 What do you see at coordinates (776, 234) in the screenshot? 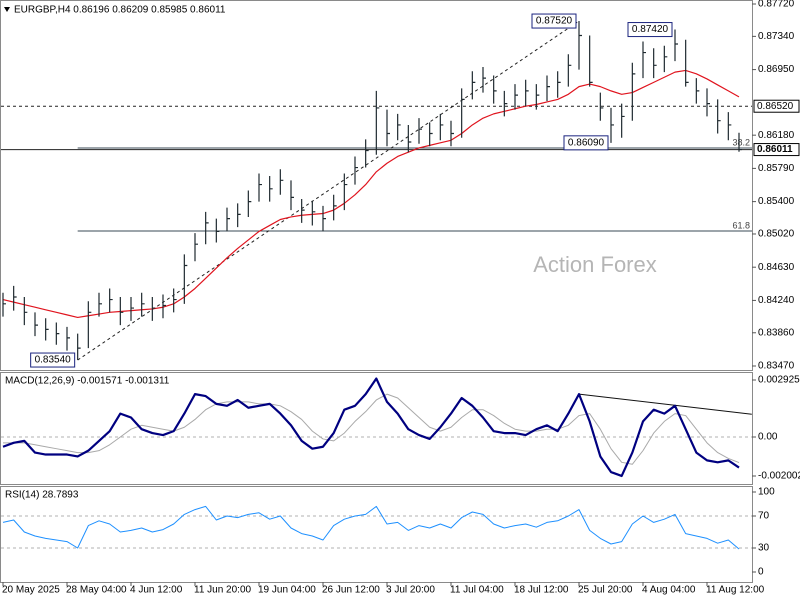
I see `y-tick-label: 0.85020` at bounding box center [776, 234].